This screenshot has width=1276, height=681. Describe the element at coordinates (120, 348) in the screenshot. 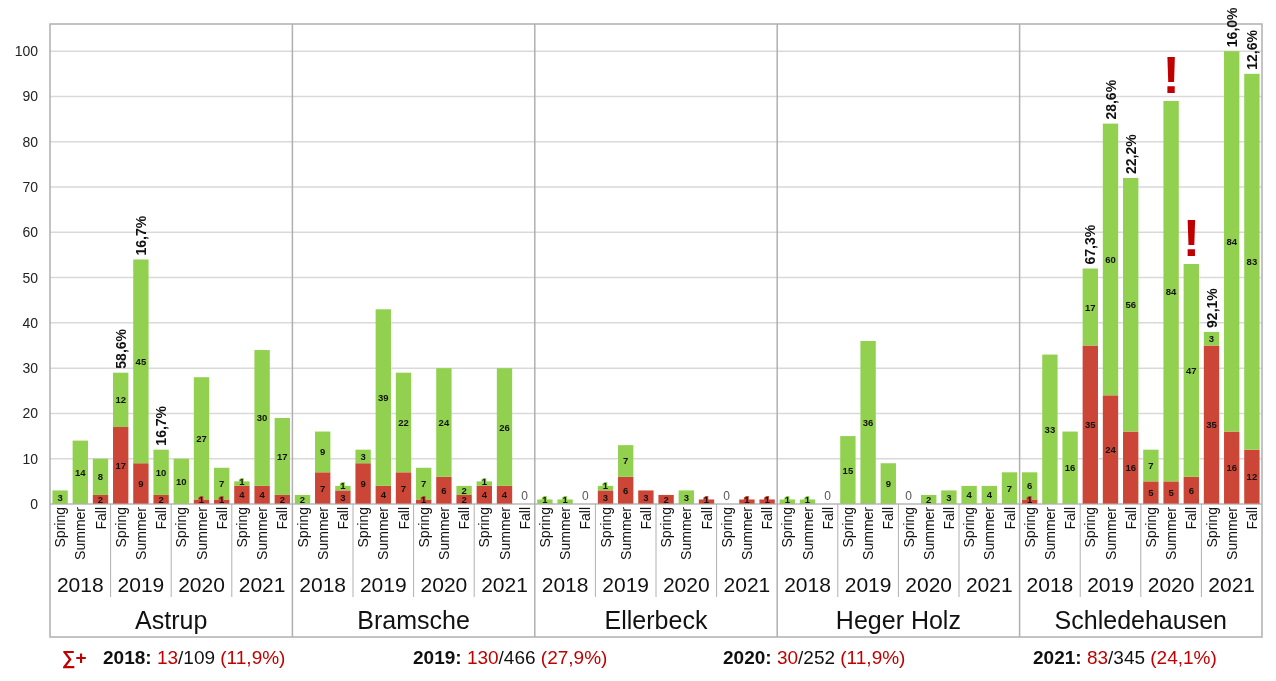

I see `annotation: 58,6%` at that location.